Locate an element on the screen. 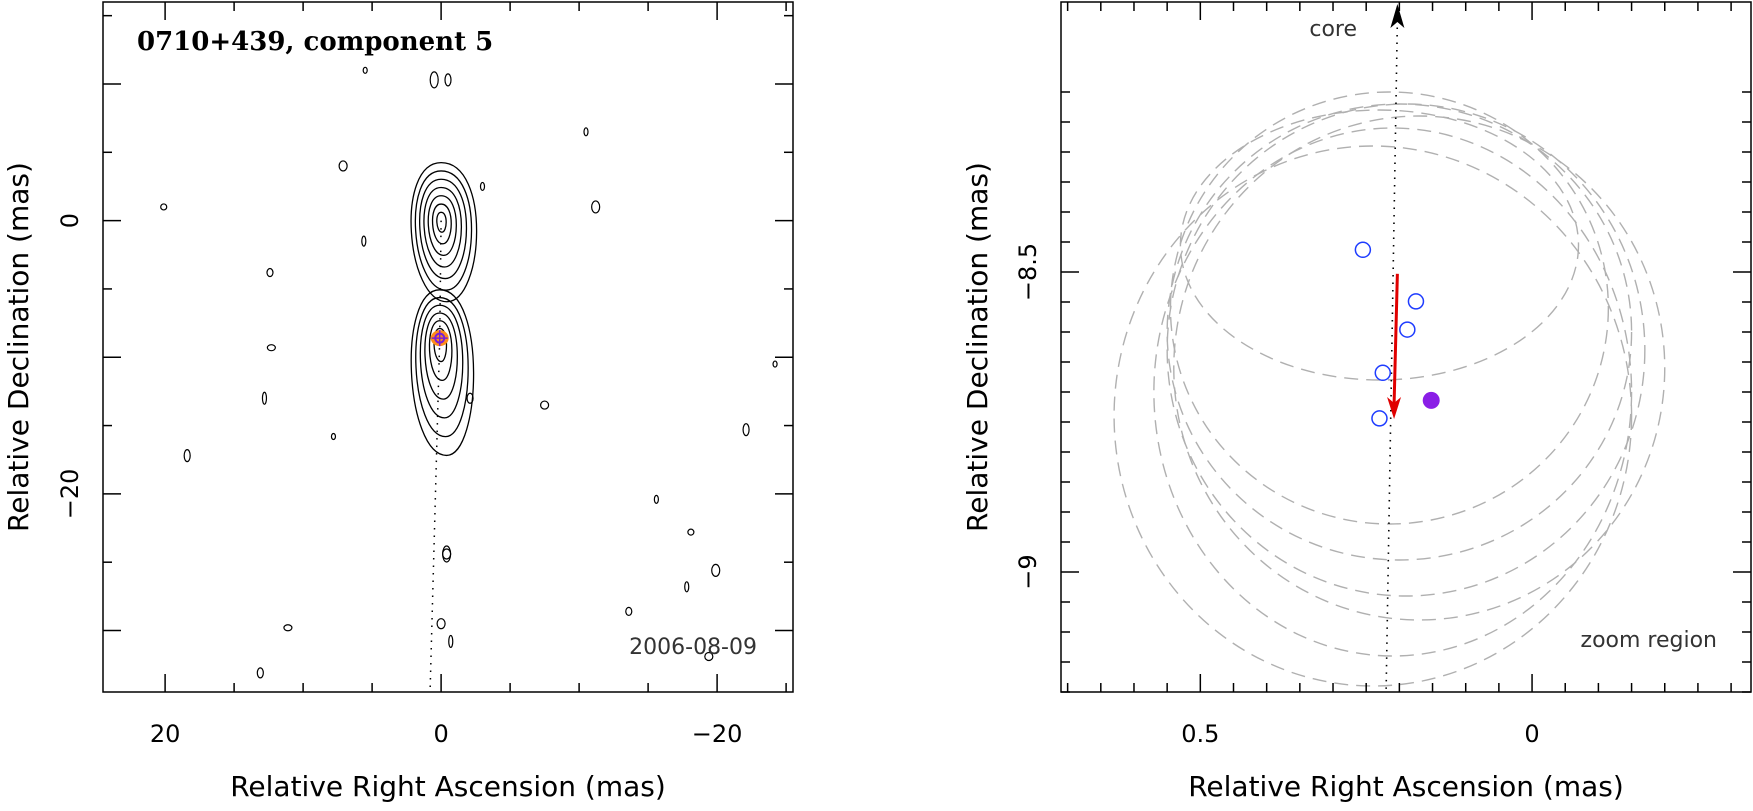  core-label: core is located at coordinates (1333, 29).